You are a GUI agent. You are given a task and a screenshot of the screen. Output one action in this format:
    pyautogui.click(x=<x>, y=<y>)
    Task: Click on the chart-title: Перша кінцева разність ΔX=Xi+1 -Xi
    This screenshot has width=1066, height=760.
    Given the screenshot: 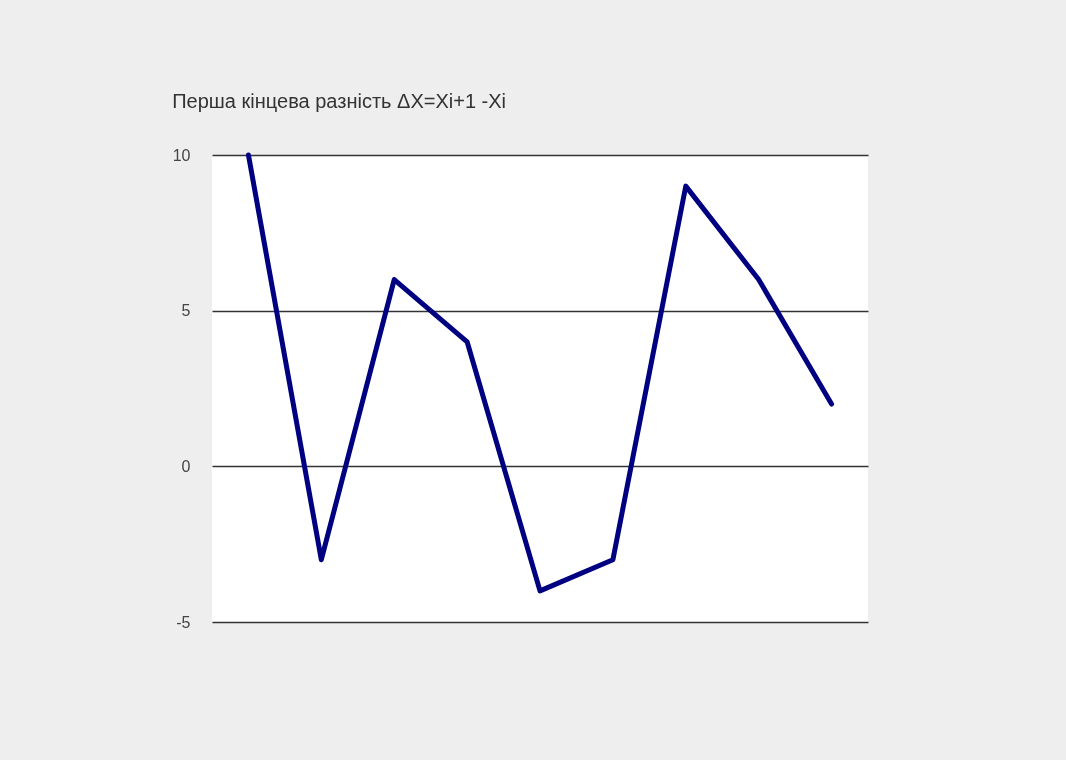 What is the action you would take?
    pyautogui.click(x=339, y=101)
    